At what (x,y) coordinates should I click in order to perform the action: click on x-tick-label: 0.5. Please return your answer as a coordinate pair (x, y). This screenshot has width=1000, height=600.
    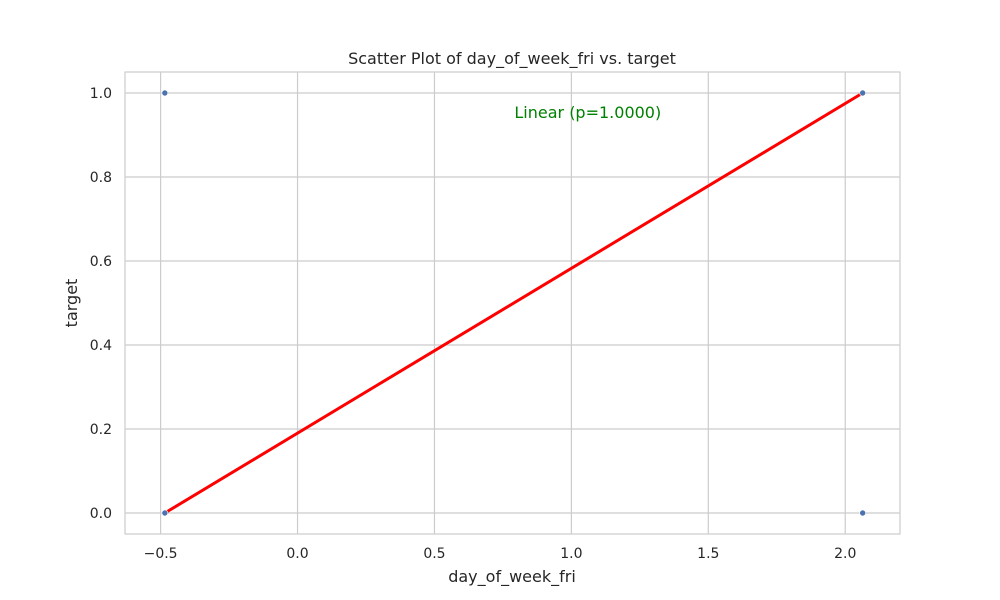
    Looking at the image, I should click on (434, 554).